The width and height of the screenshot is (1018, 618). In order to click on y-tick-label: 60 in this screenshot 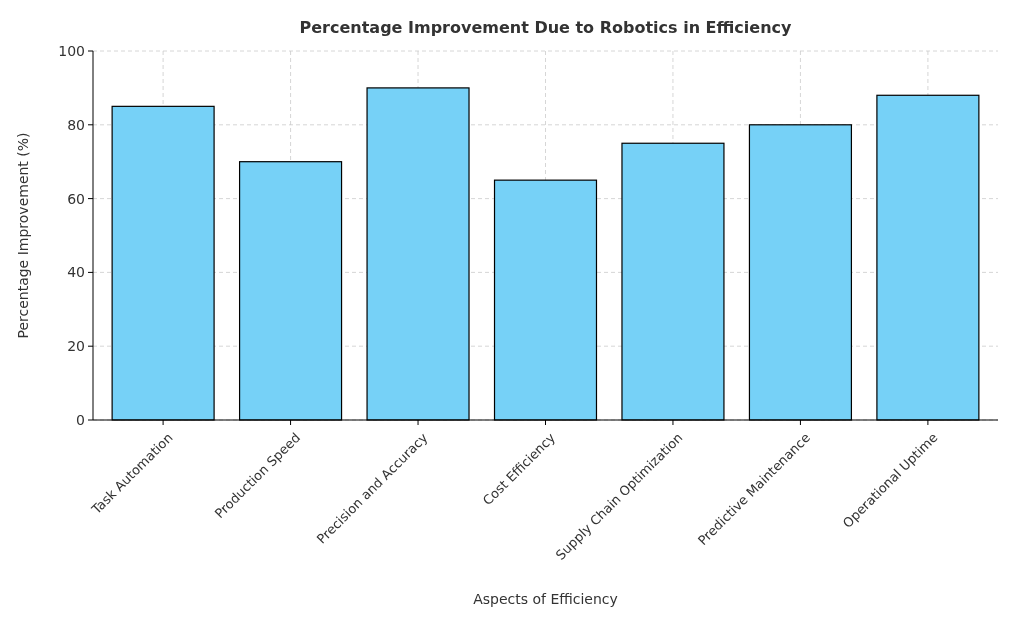, I will do `click(76, 198)`.